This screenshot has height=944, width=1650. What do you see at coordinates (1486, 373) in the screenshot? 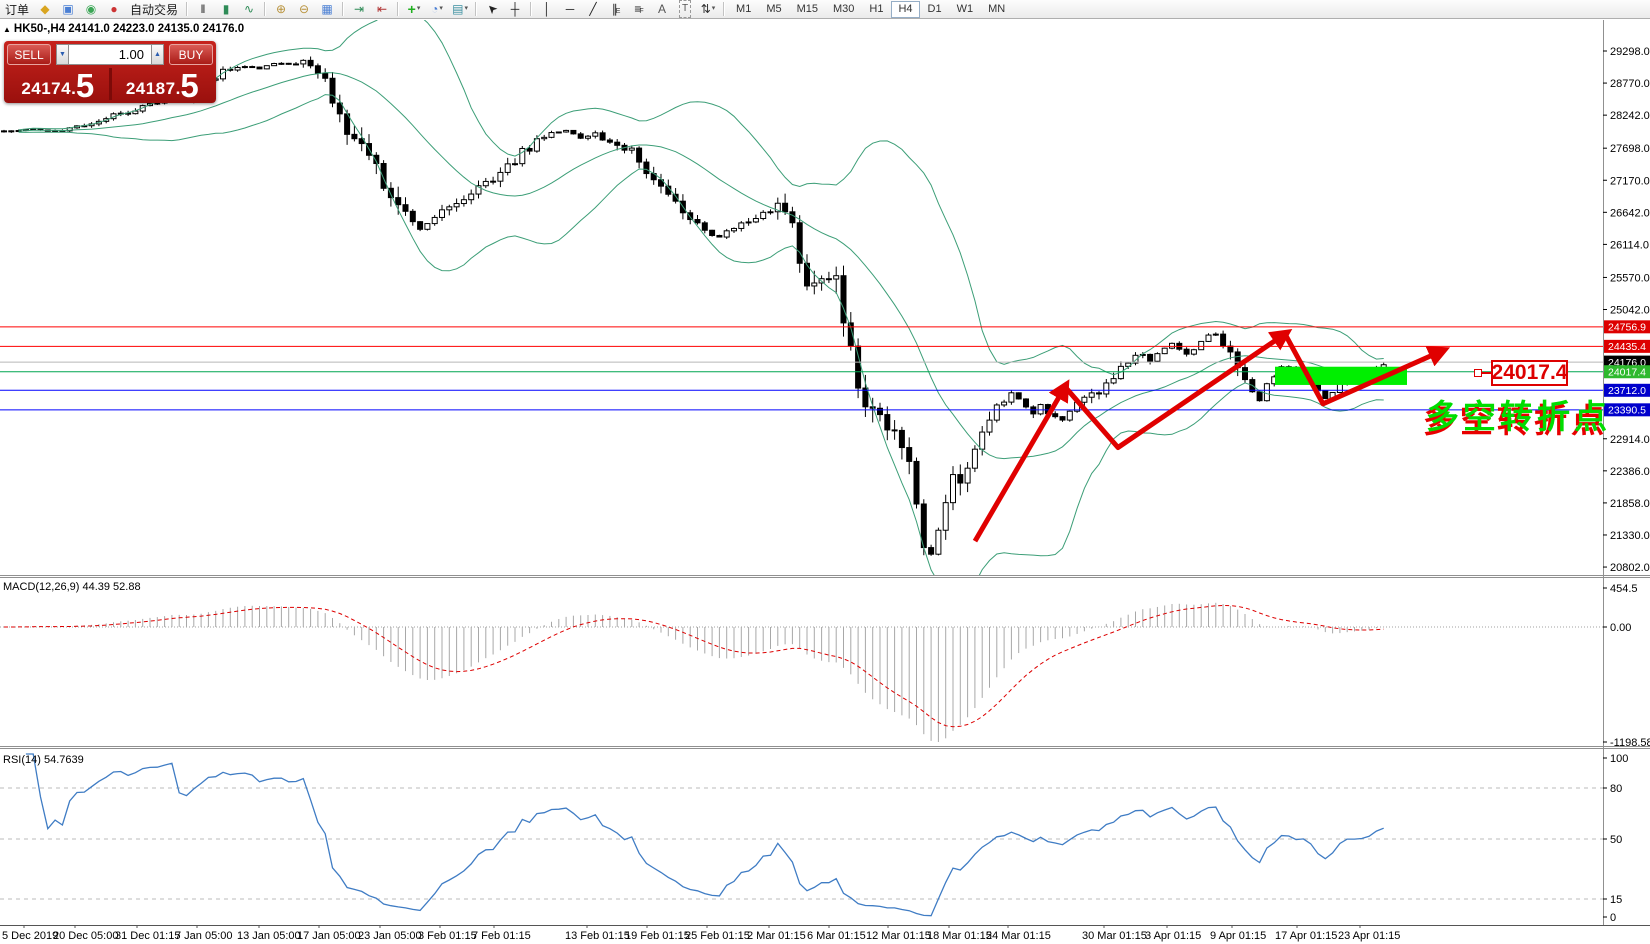
I see `annotation-handle` at bounding box center [1486, 373].